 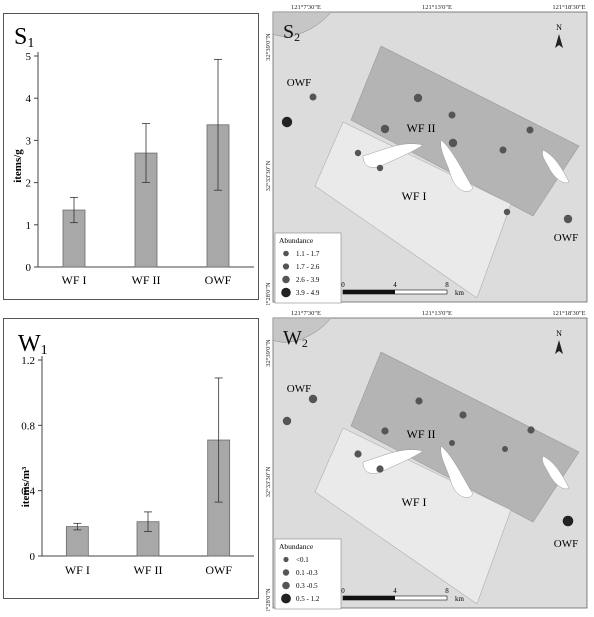 I want to click on legend-item: 1.1 - 1.7, so click(x=308, y=254).